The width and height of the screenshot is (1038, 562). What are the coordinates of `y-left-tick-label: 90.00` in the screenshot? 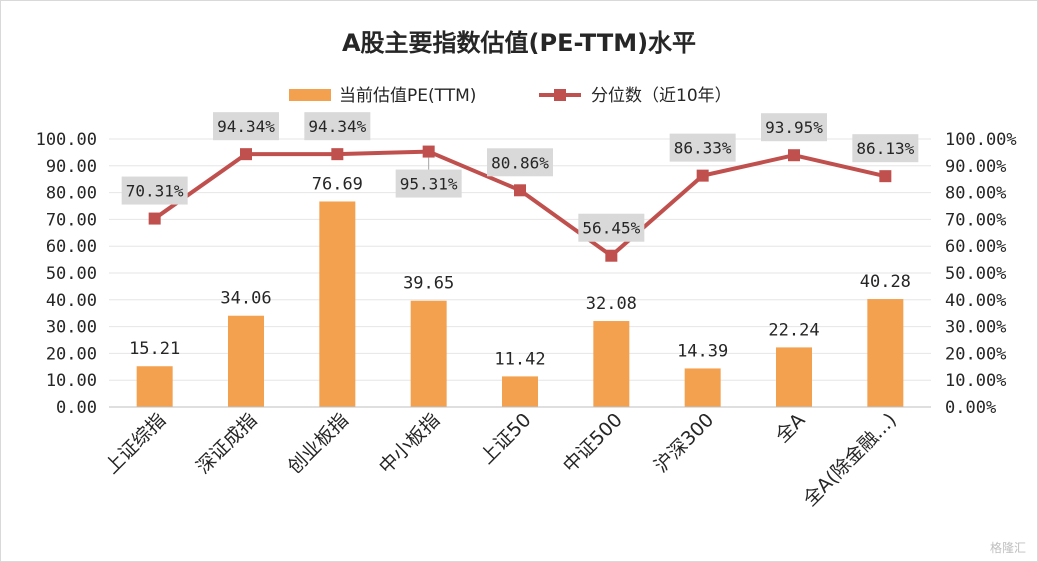 It's located at (71, 167).